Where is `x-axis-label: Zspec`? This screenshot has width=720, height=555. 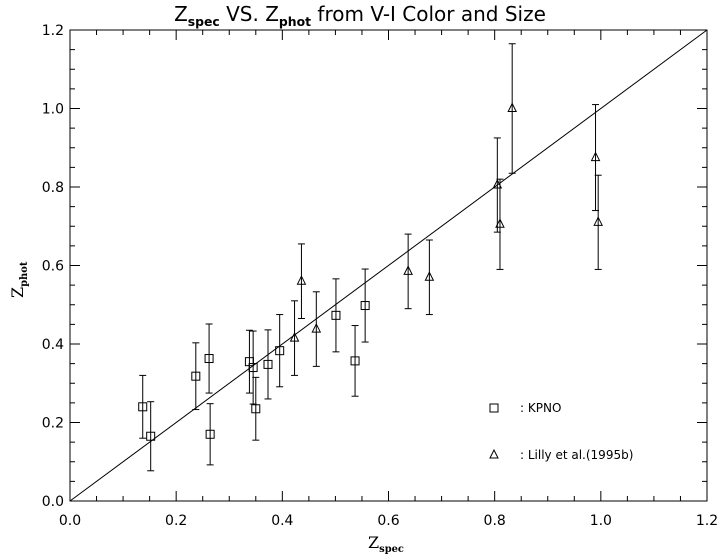 x-axis-label: Zspec is located at coordinates (386, 544).